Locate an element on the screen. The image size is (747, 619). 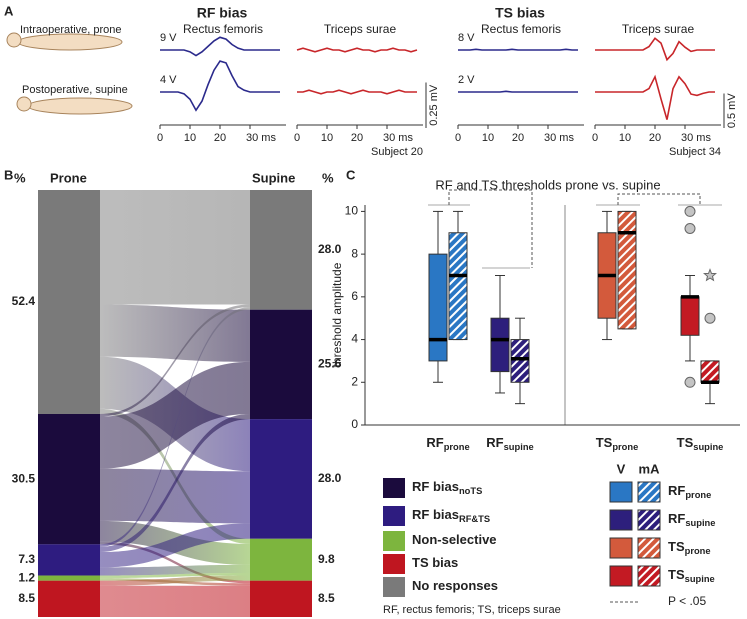
legend-label-main: Non-selective is located at coordinates (454, 539).